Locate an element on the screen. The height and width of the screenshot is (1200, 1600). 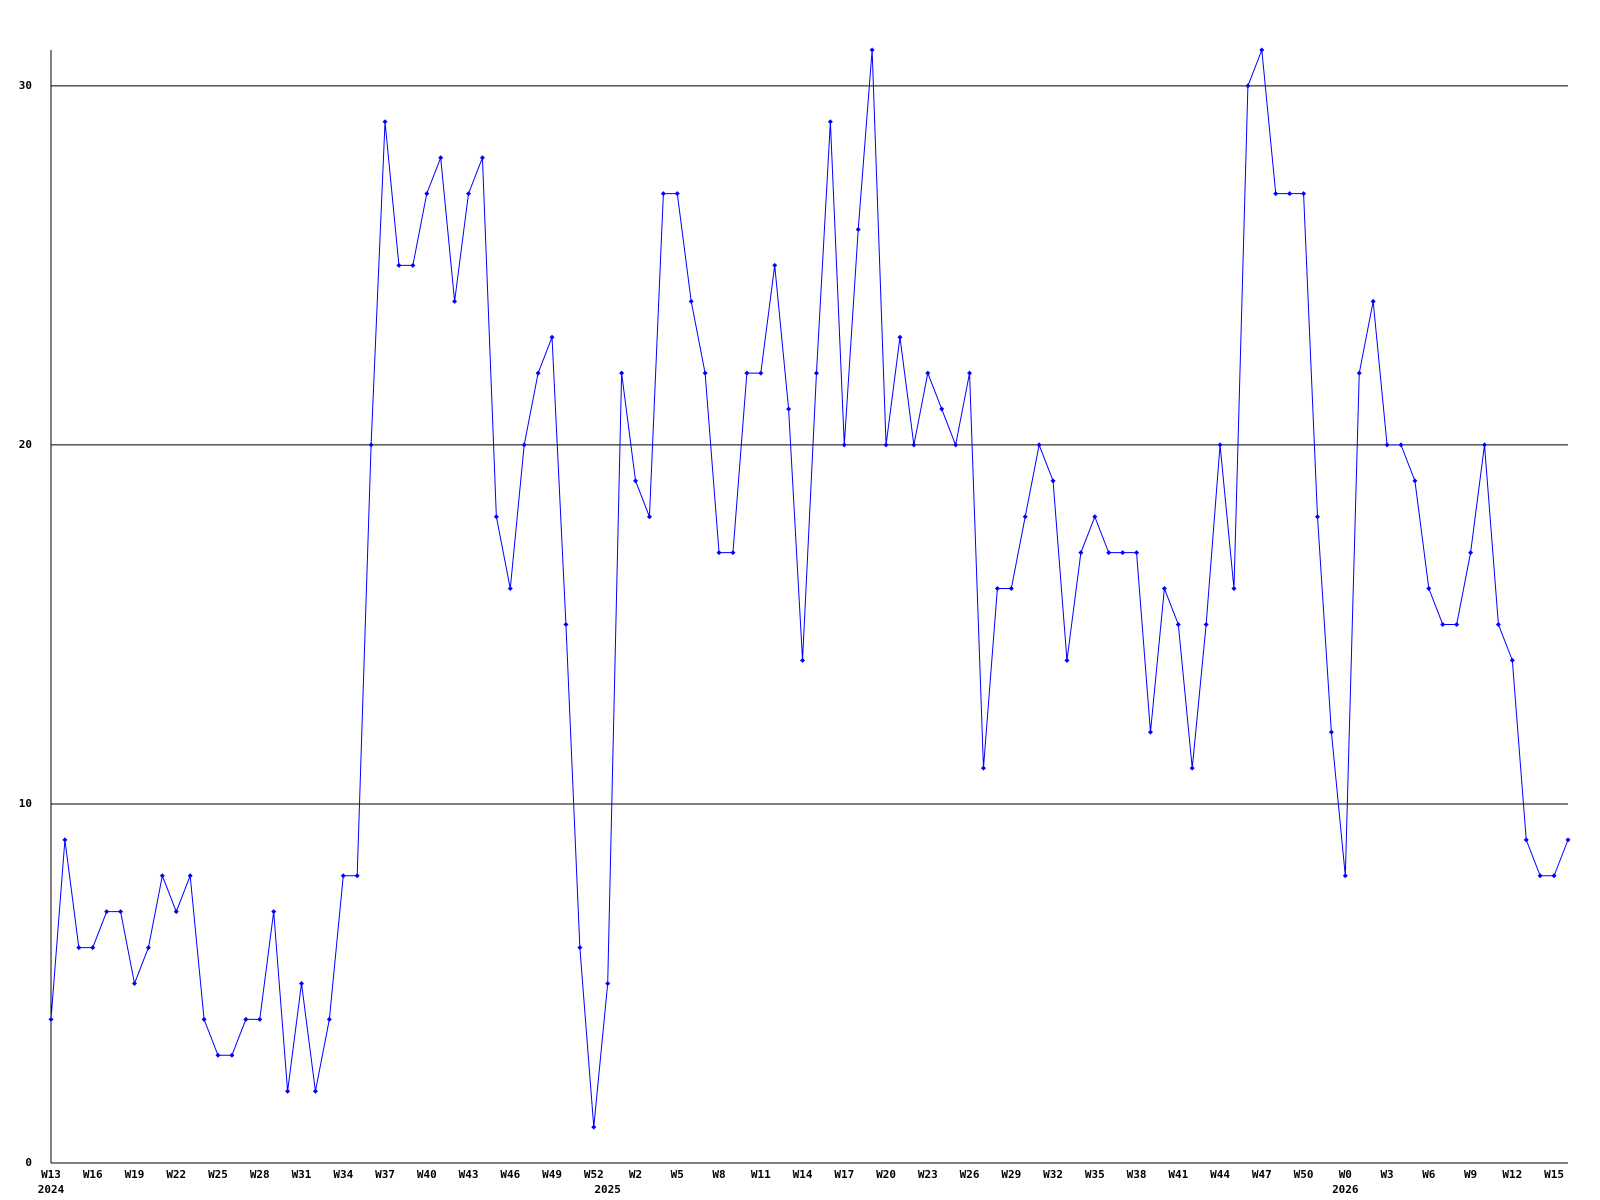
x-tick-label: W8 is located at coordinates (718, 1174).